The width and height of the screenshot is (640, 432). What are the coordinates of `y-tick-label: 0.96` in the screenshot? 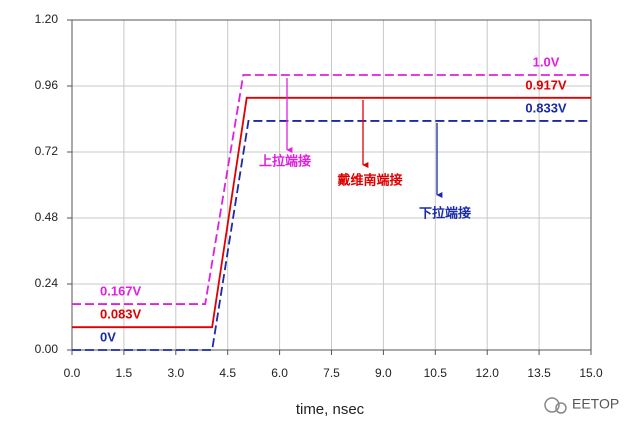 It's located at (47, 85).